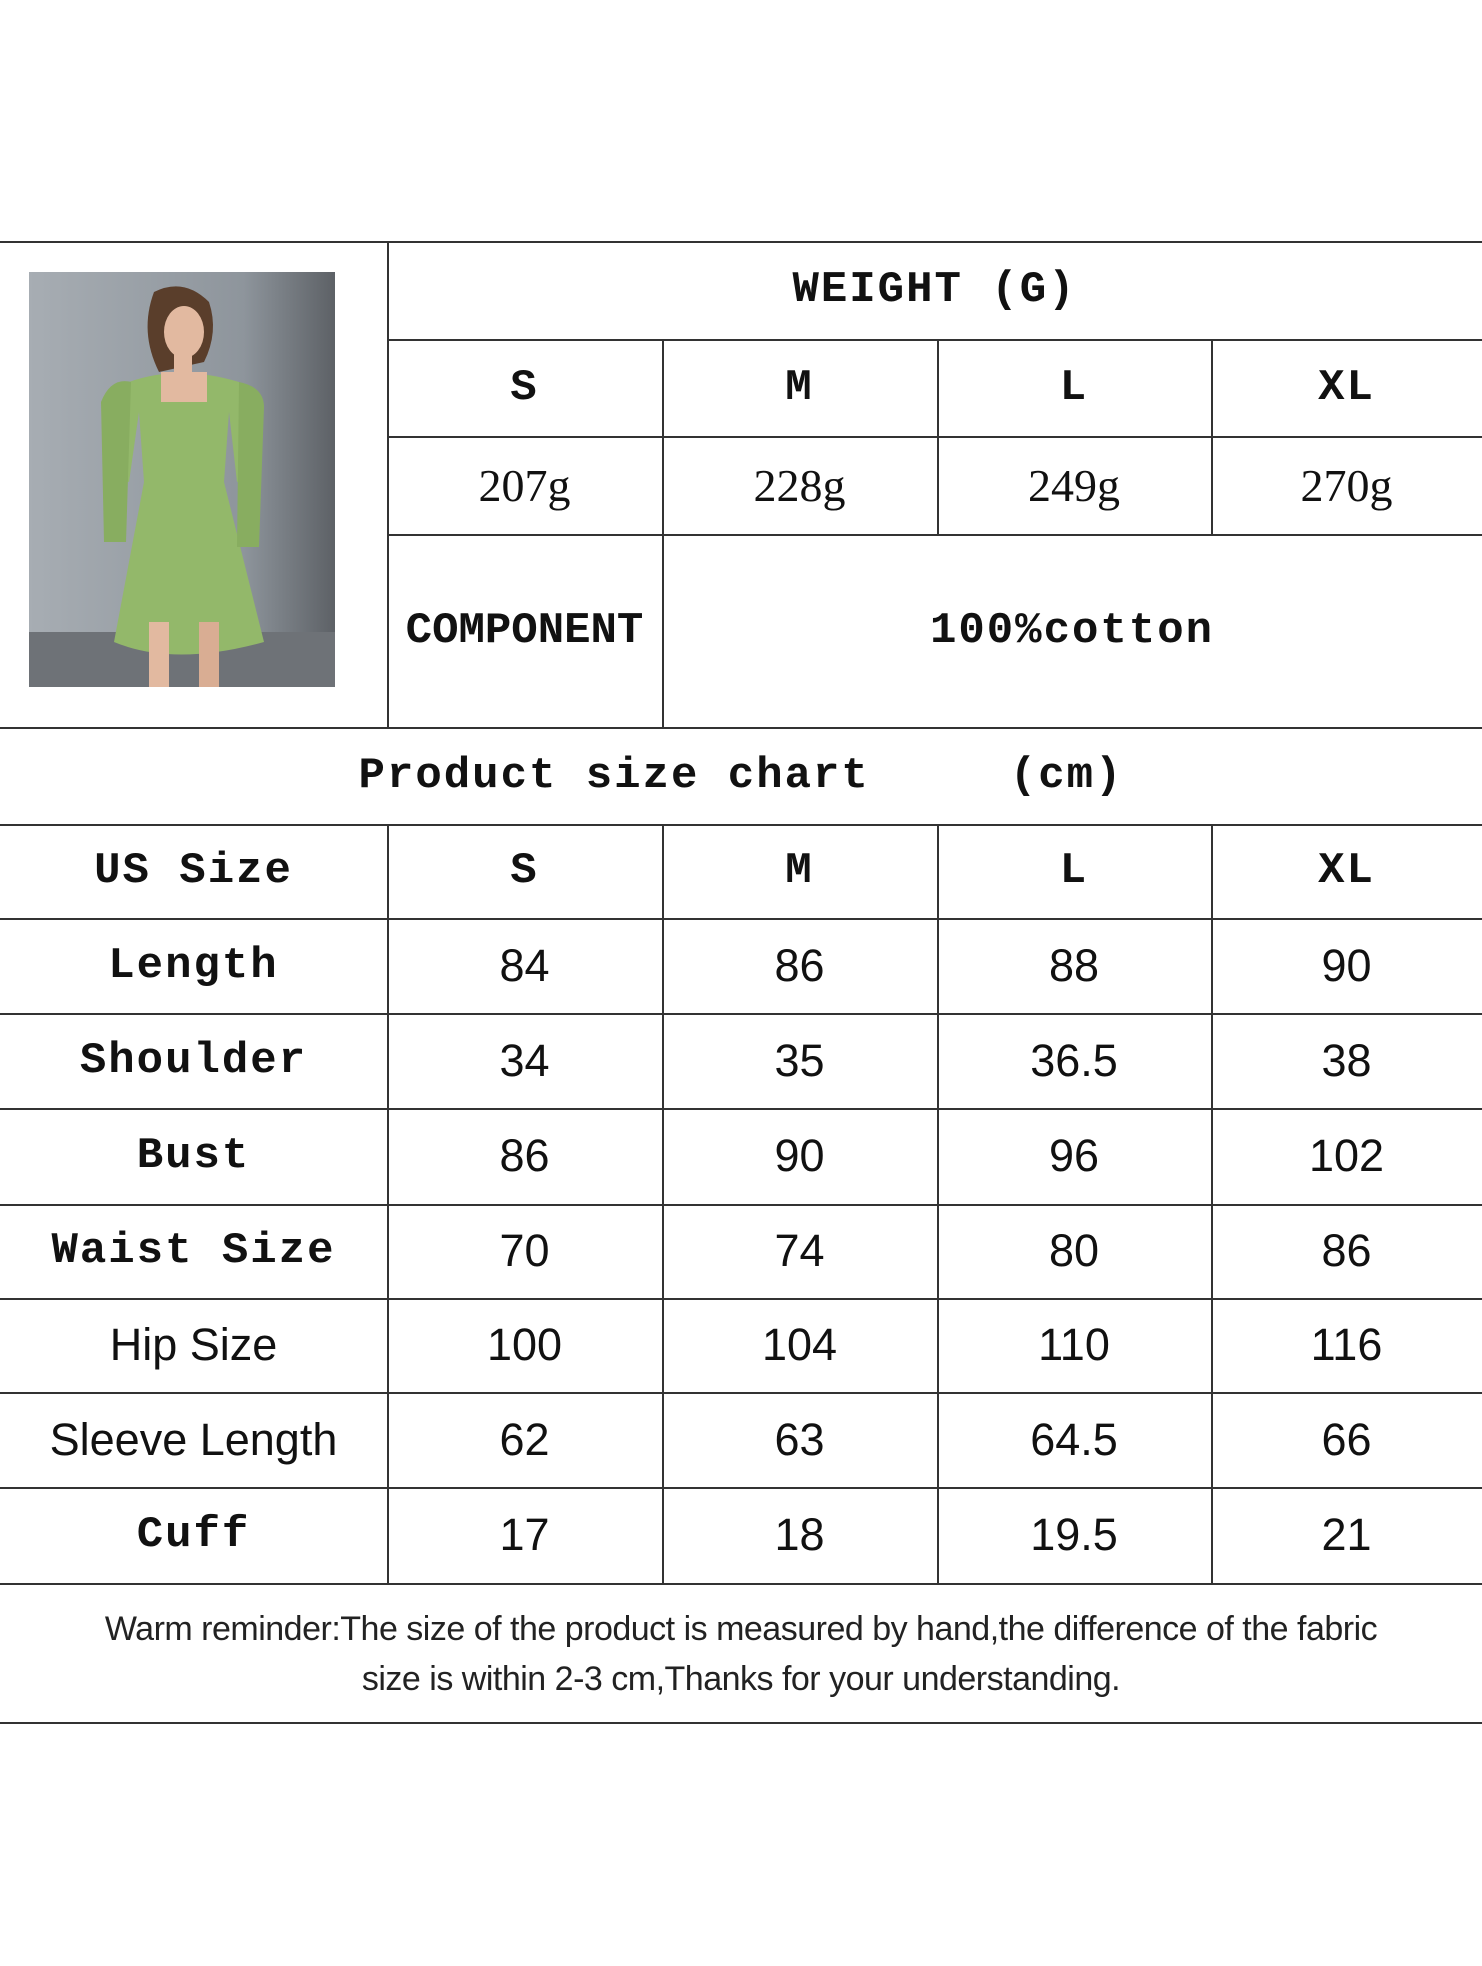  Describe the element at coordinates (1346, 1060) in the screenshot. I see `row-value: 38` at that location.